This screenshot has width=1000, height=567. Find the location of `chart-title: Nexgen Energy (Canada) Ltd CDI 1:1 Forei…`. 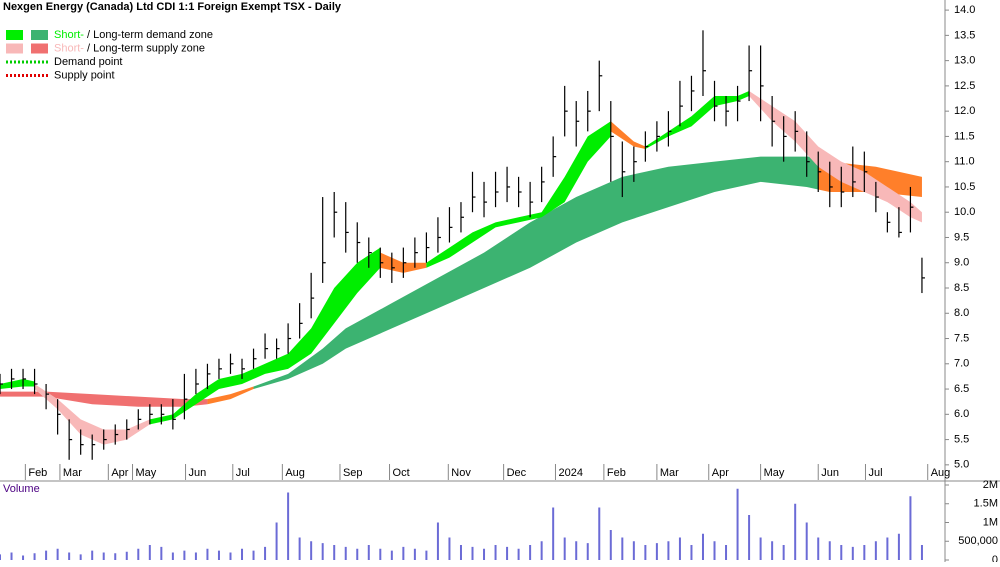

chart-title: Nexgen Energy (Canada) Ltd CDI 1:1 Forei… is located at coordinates (172, 7).